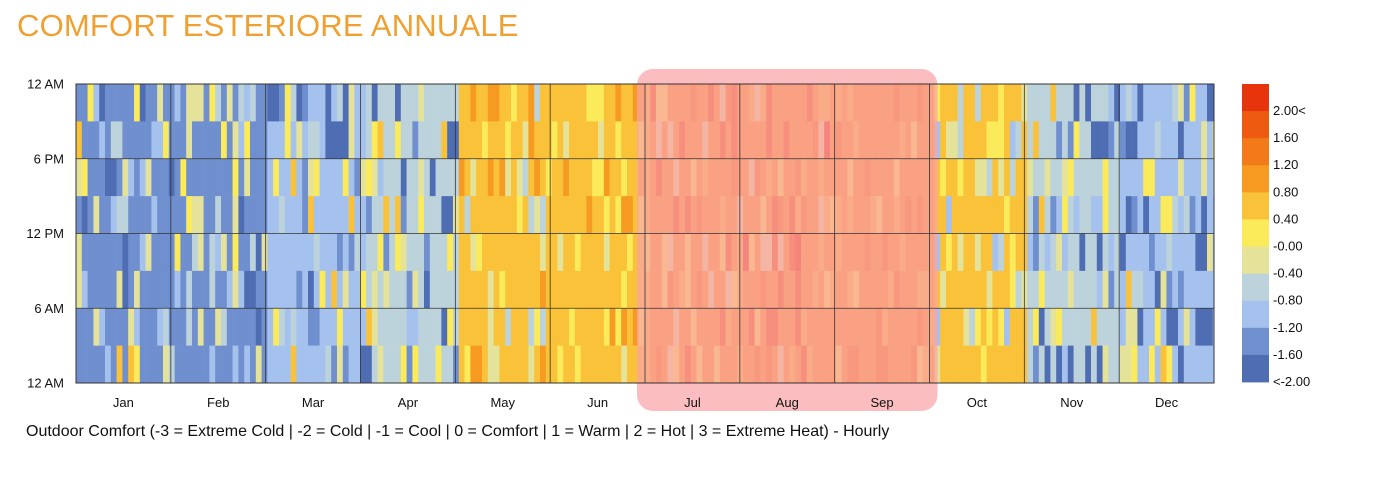  I want to click on colorbar-segment, so click(1255, 260).